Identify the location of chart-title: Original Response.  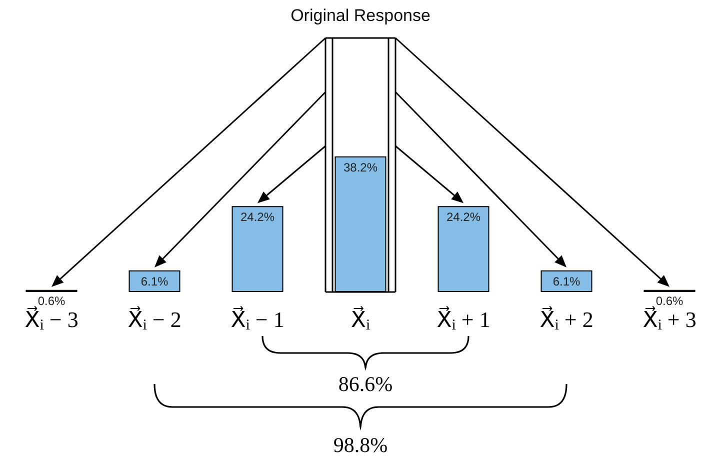
(360, 15).